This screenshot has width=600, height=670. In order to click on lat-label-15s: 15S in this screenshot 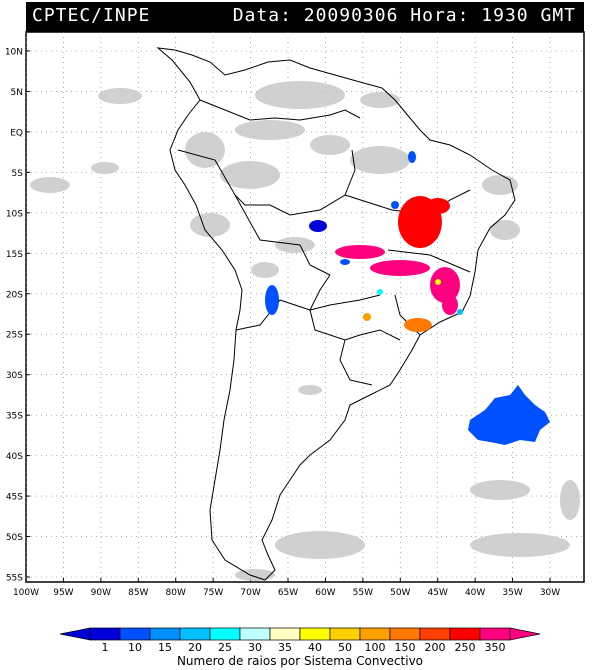, I will do `click(14, 255)`.